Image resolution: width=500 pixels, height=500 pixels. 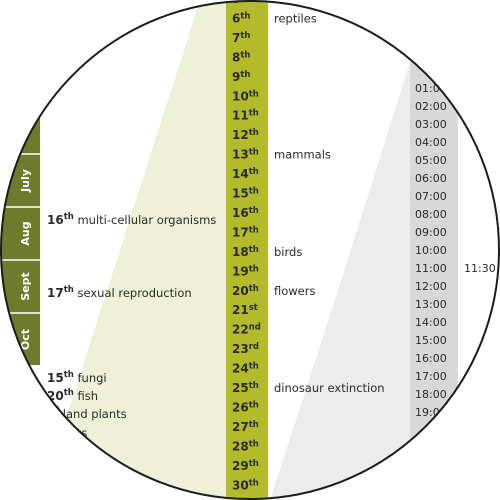 I want to click on hour-label: 08:00, so click(x=431, y=214).